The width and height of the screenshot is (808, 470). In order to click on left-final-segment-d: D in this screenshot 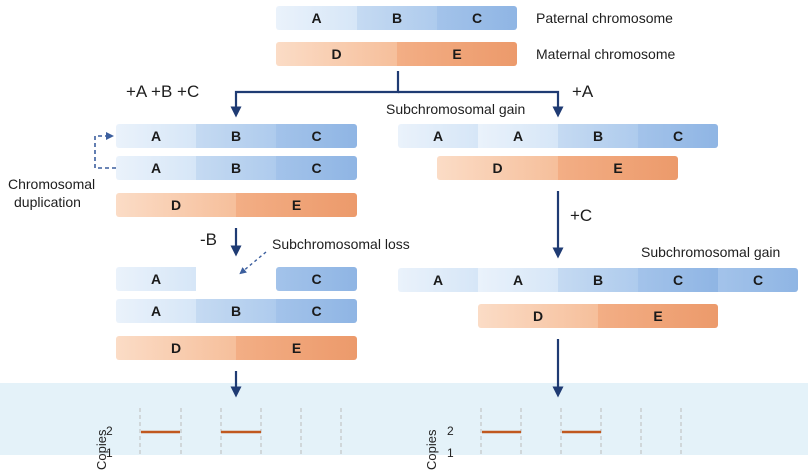, I will do `click(176, 348)`.